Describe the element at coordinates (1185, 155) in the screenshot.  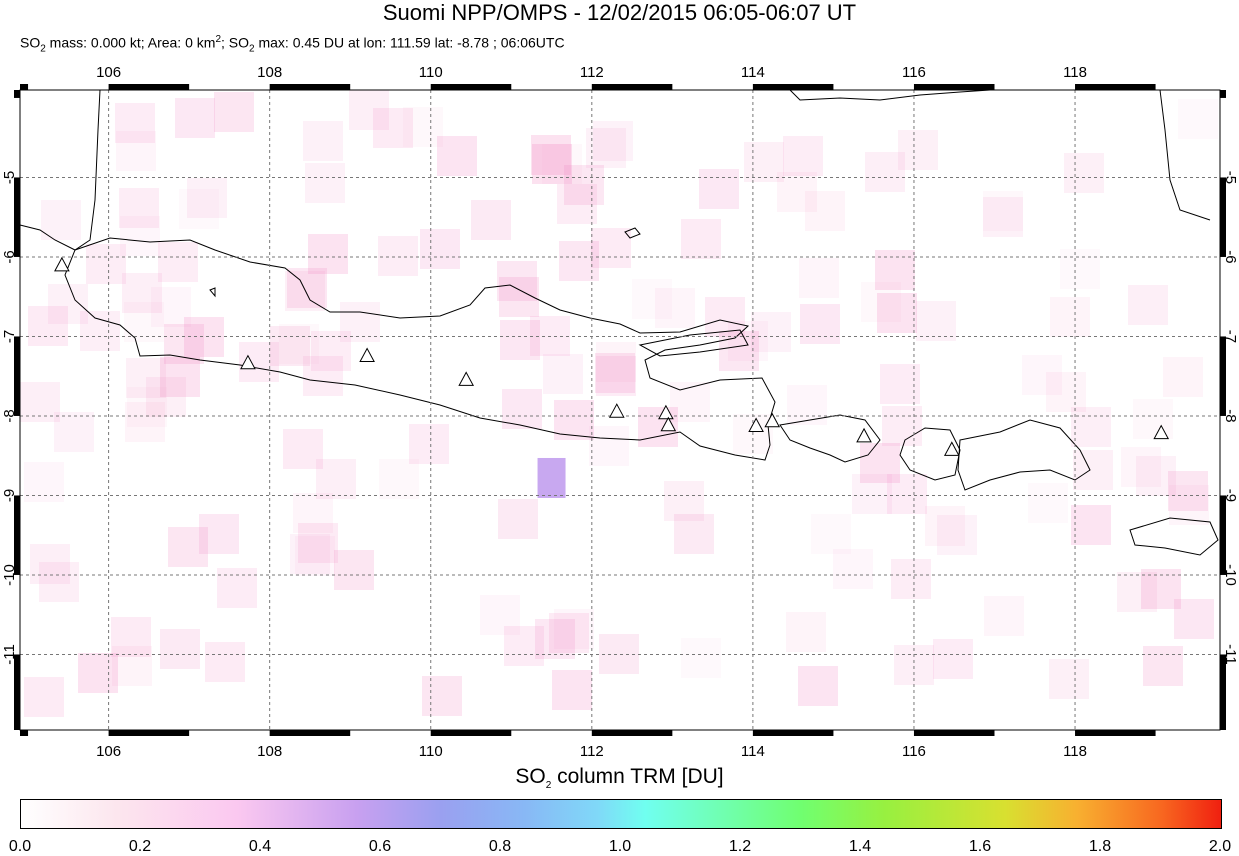
I see `sulawesi-coastline` at that location.